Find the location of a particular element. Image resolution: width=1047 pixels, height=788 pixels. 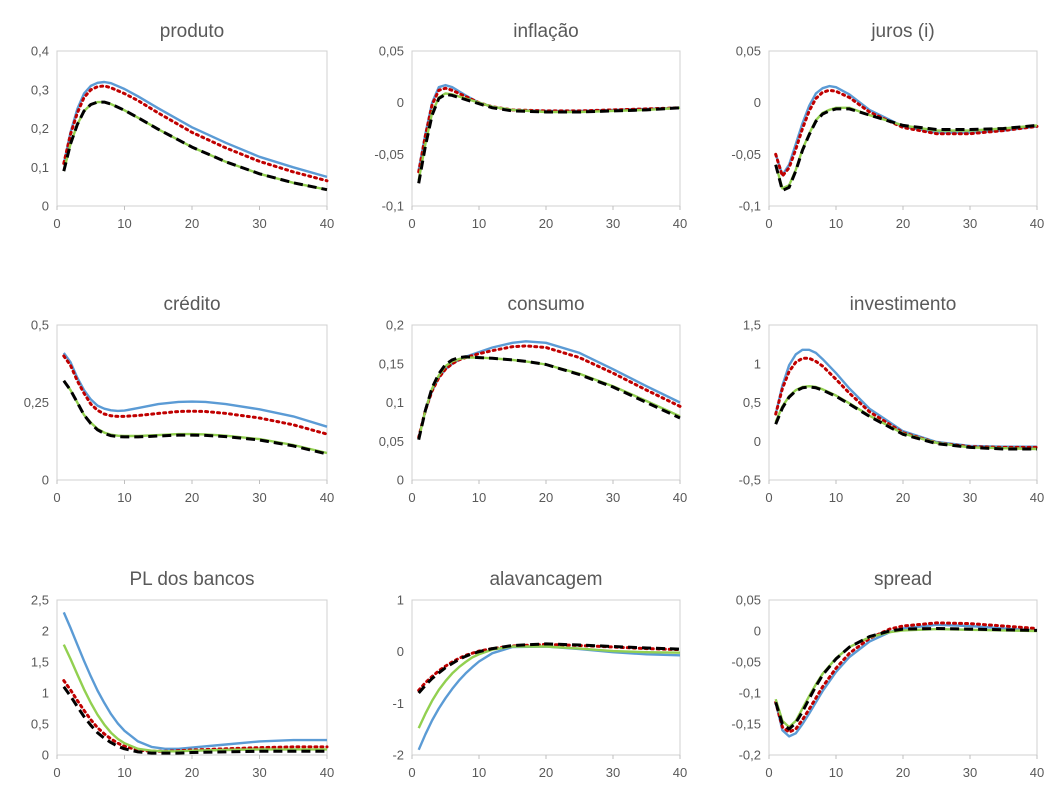

y-tick-label: 0,1 is located at coordinates (395, 402).